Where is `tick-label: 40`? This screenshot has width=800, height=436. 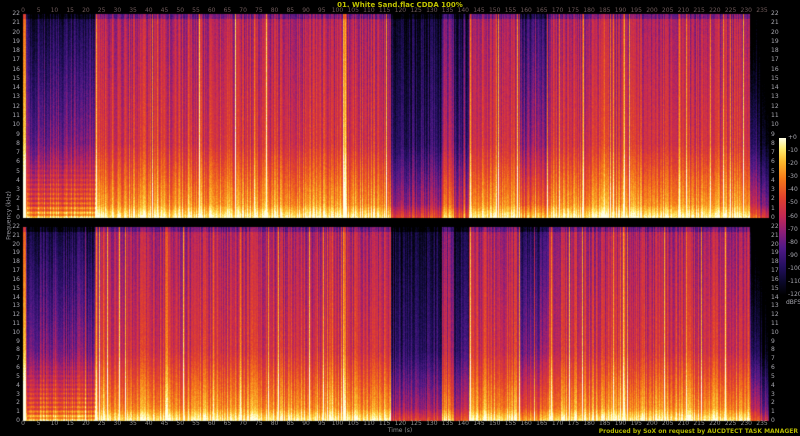
tick-label: 40 is located at coordinates (148, 423).